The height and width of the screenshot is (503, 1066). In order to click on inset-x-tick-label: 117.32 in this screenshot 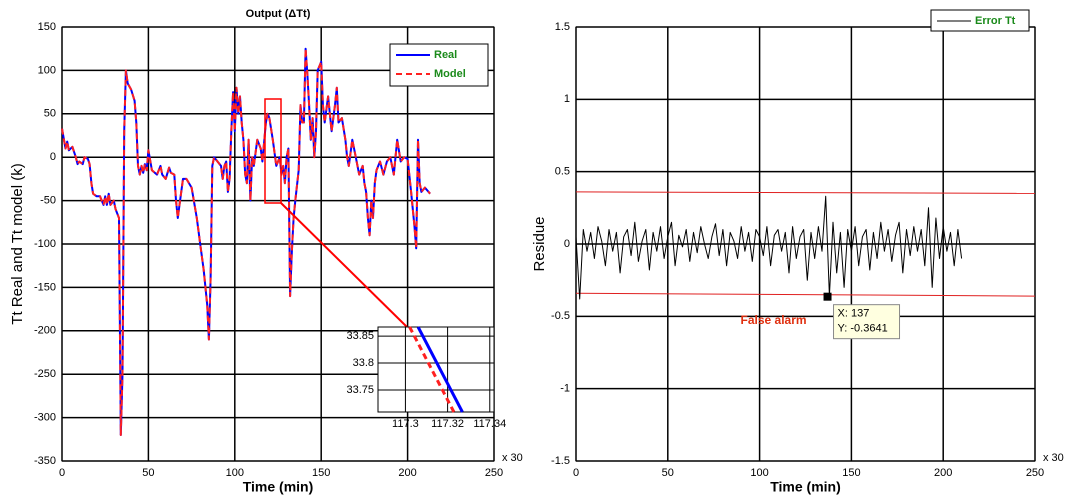, I will do `click(447, 424)`.